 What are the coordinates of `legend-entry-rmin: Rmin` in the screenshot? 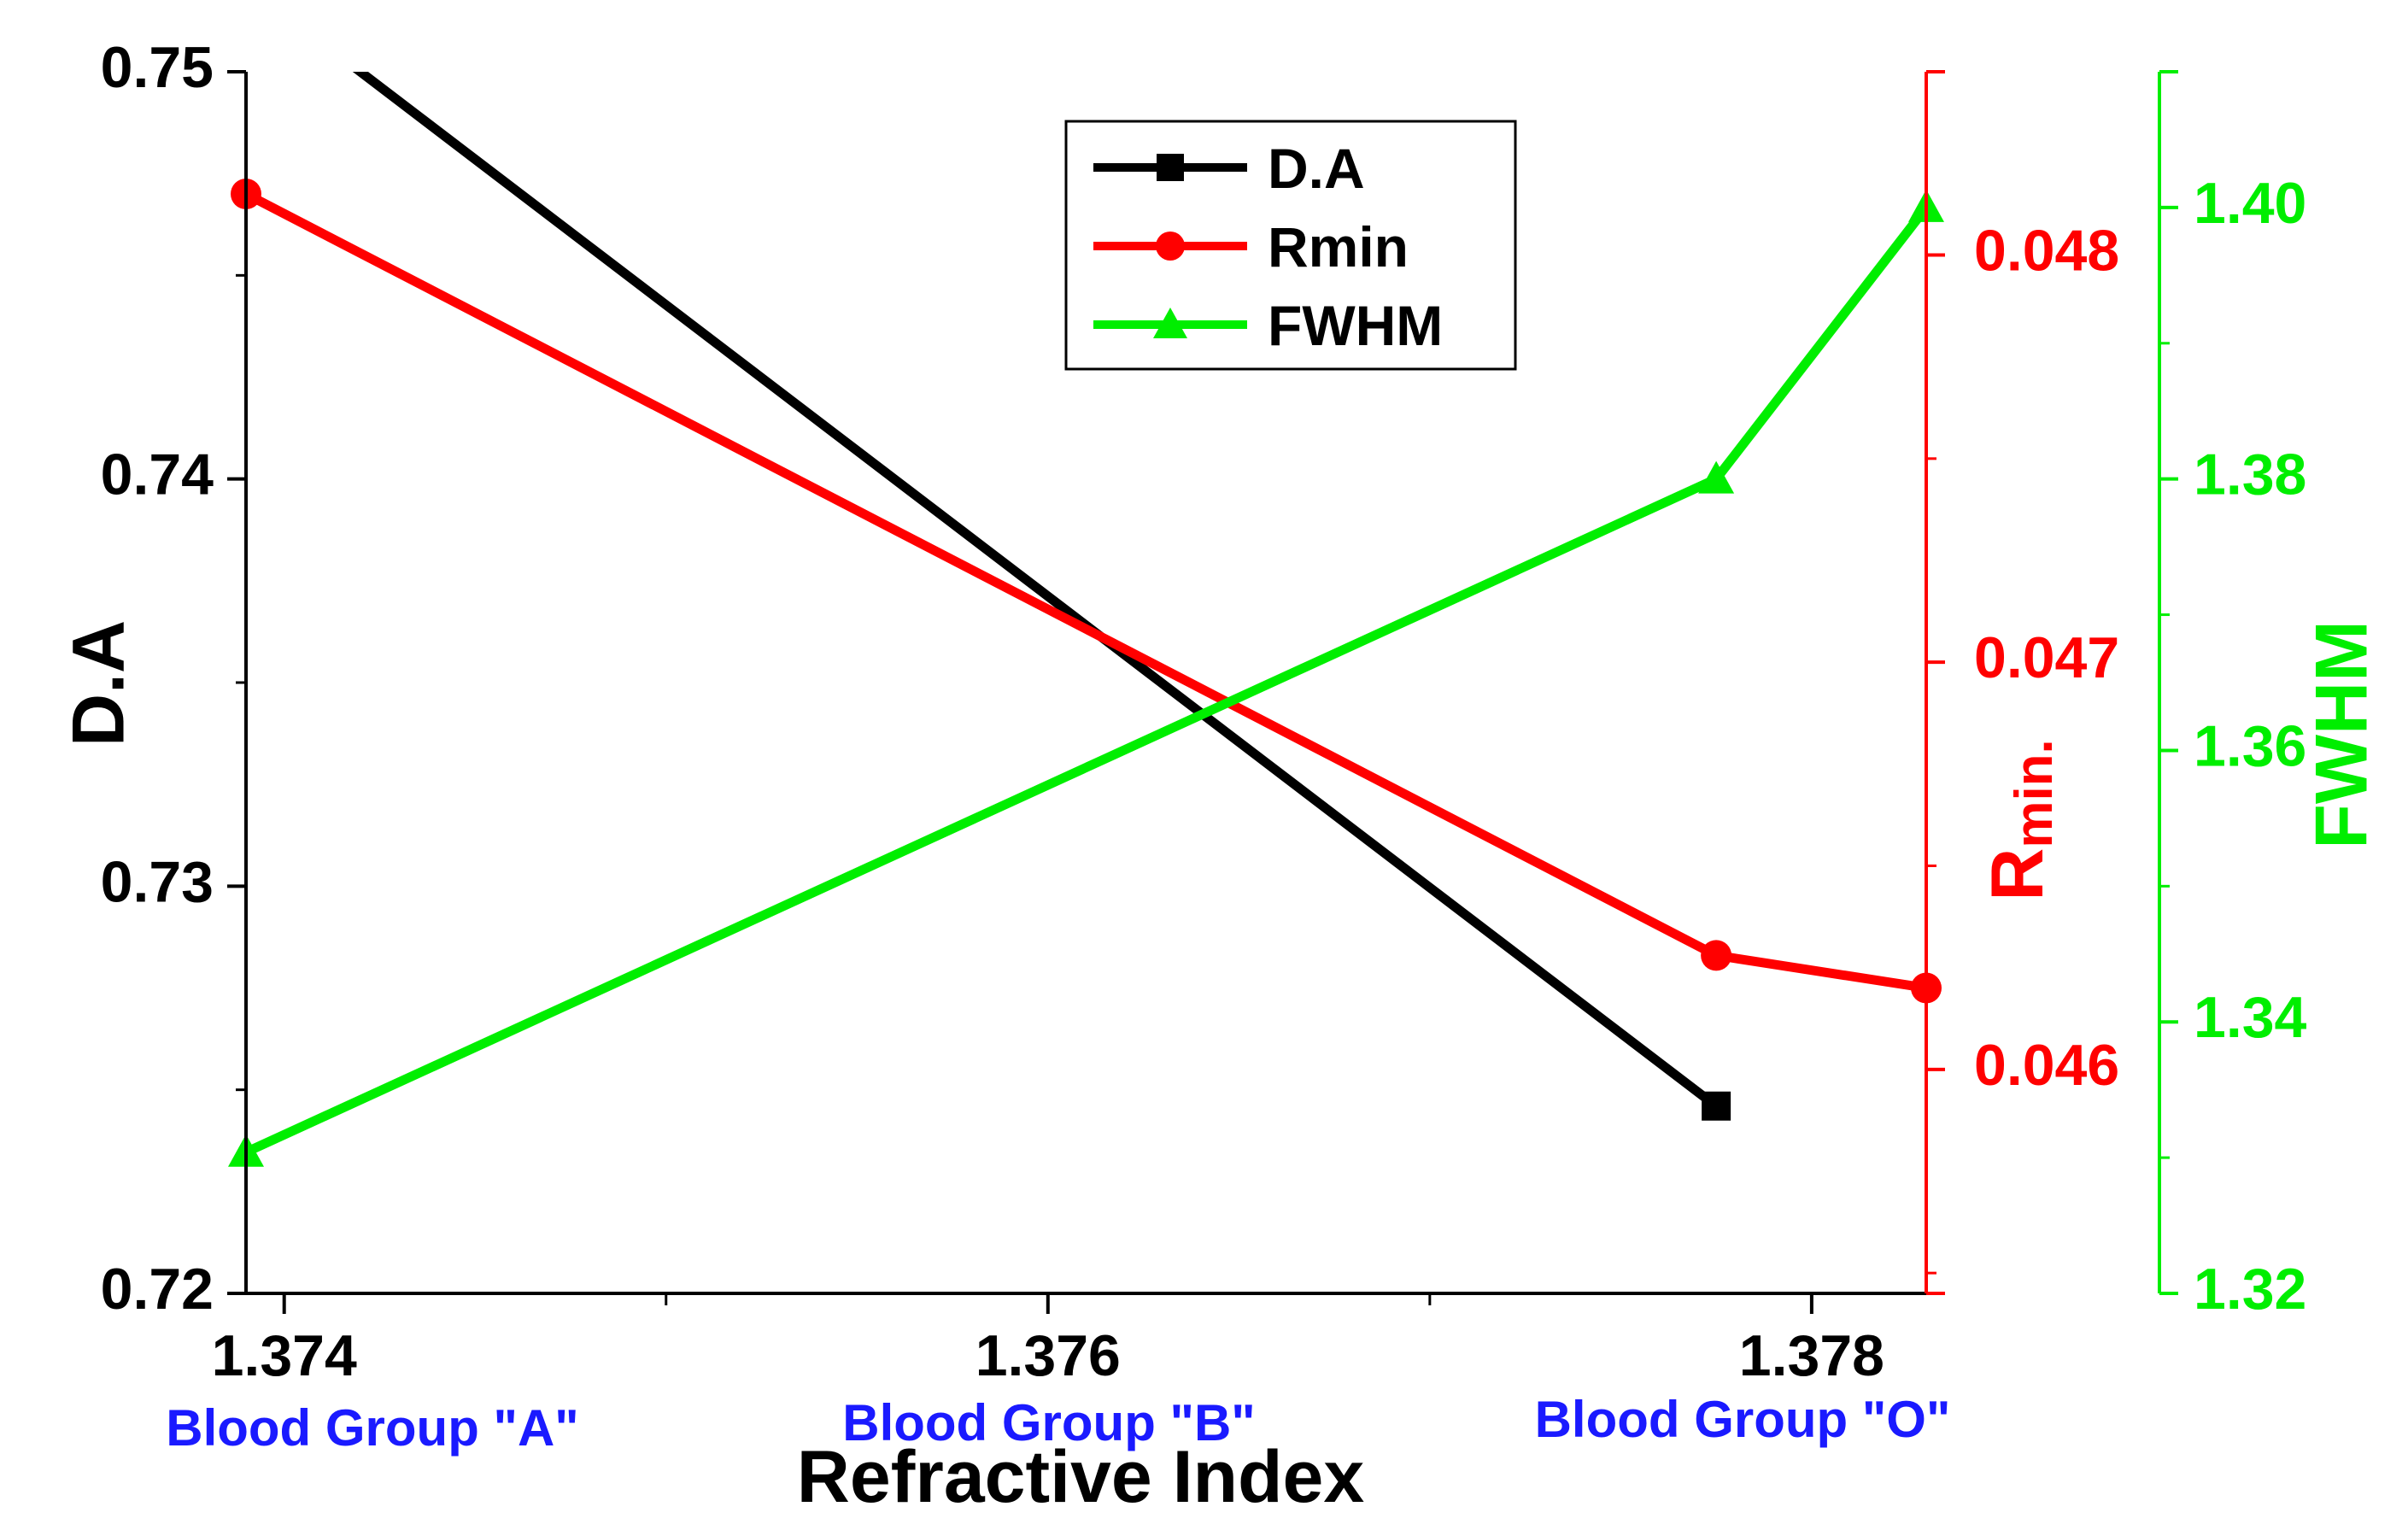 It's located at (1251, 247).